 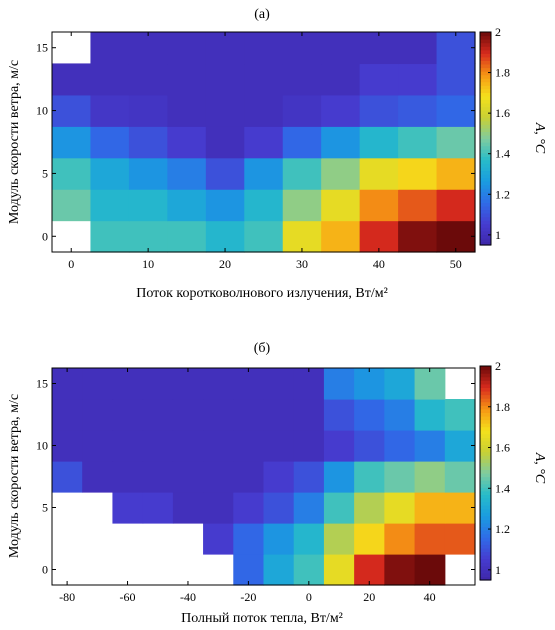 What do you see at coordinates (502, 407) in the screenshot?
I see `colorbar-tick-label: 1.8` at bounding box center [502, 407].